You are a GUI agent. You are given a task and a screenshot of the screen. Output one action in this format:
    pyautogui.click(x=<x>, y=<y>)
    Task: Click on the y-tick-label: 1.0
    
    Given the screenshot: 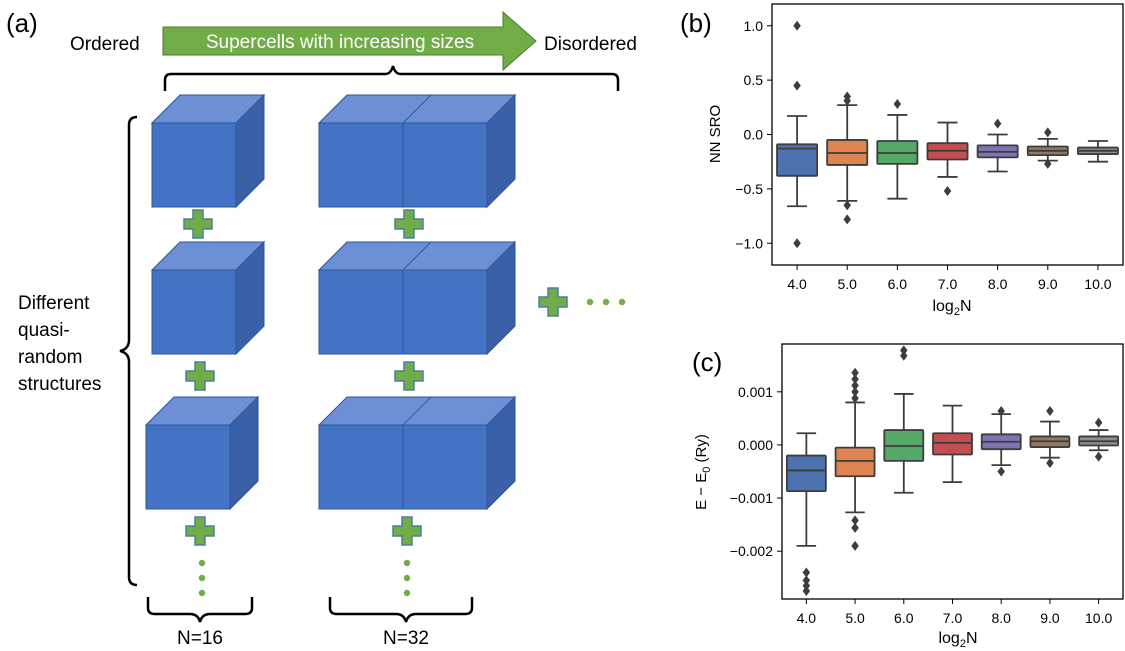 What is the action you would take?
    pyautogui.click(x=754, y=26)
    